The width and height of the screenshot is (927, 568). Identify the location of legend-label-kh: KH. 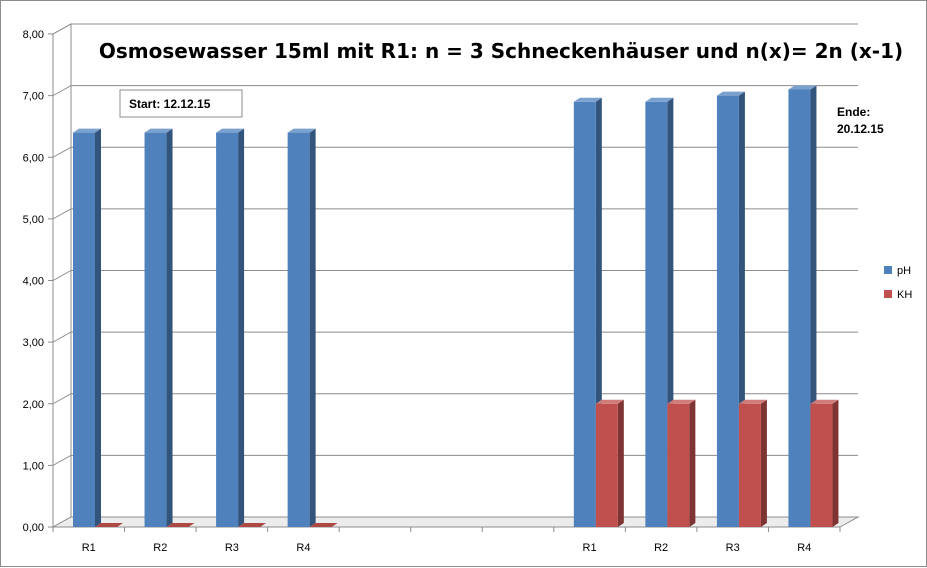
(904, 295).